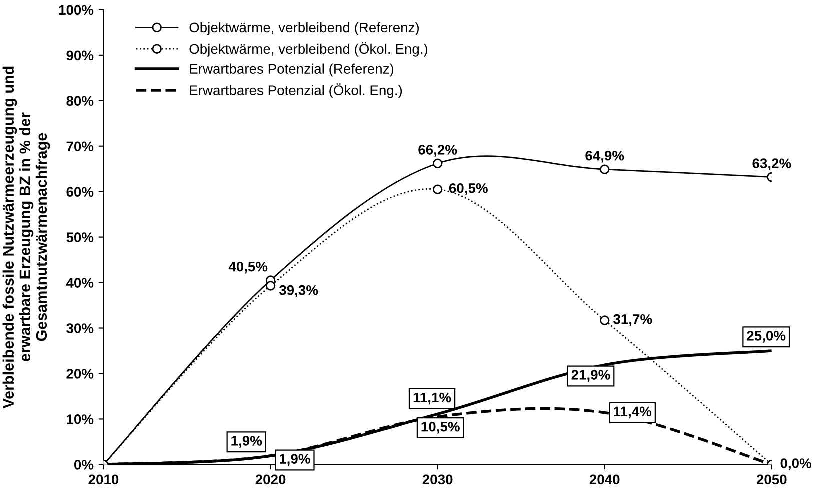  Describe the element at coordinates (605, 479) in the screenshot. I see `x-tick-label: 2040` at that location.